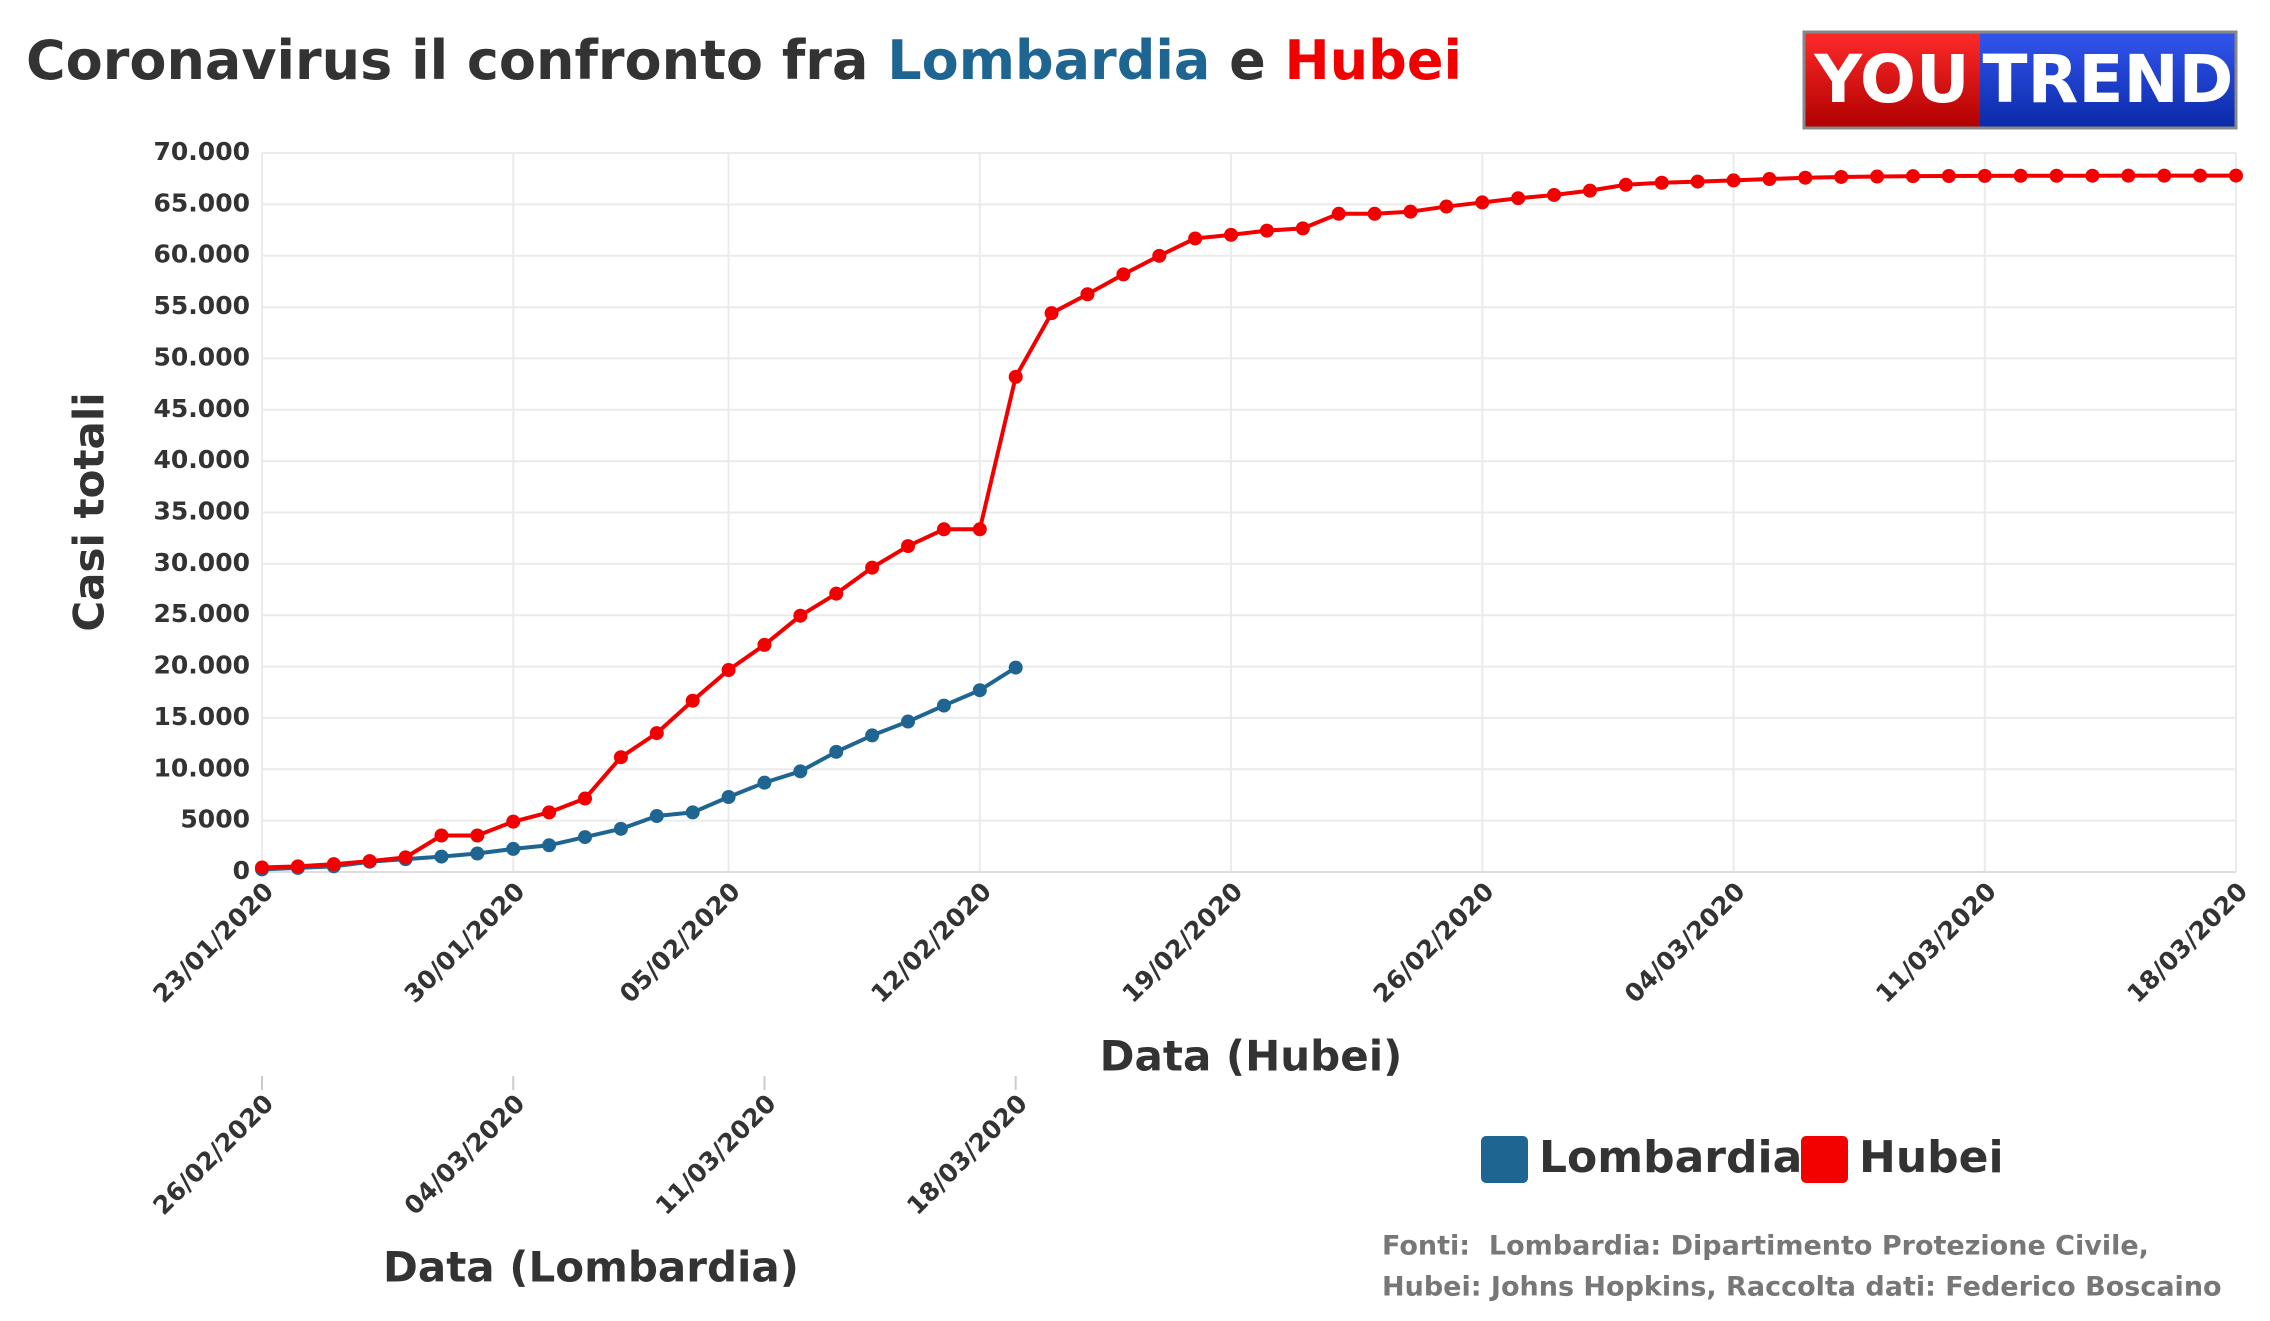  What do you see at coordinates (241, 870) in the screenshot?
I see `y-tick-label: 0` at bounding box center [241, 870].